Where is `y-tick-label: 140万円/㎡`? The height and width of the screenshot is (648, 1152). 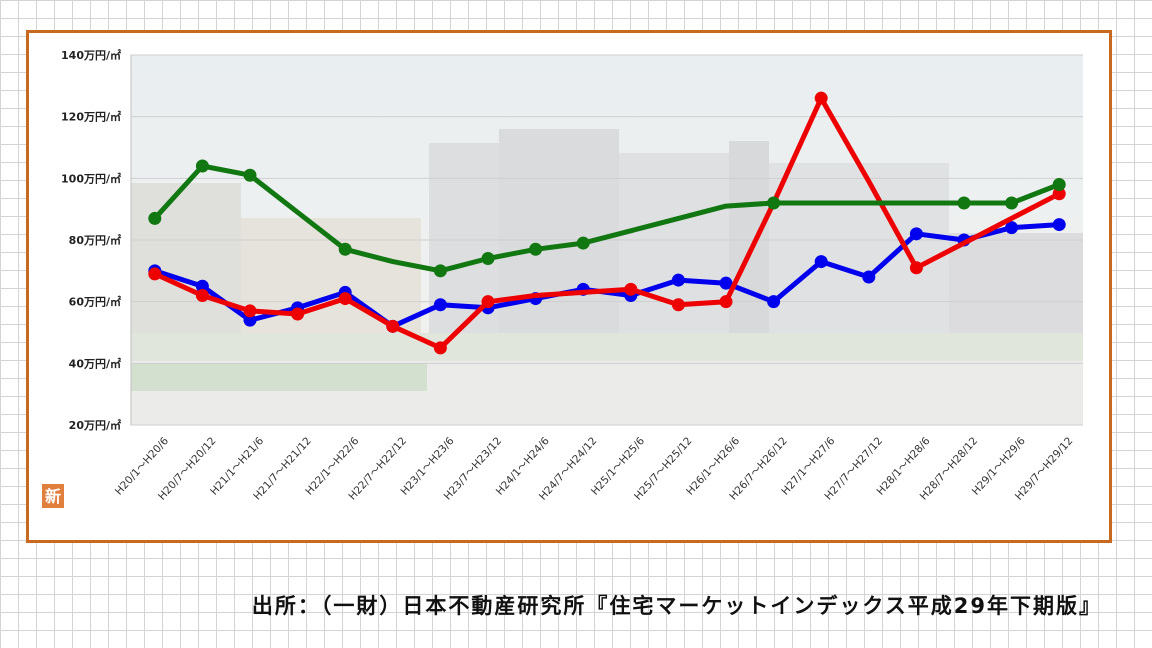
y-tick-label: 140万円/㎡ is located at coordinates (91, 55).